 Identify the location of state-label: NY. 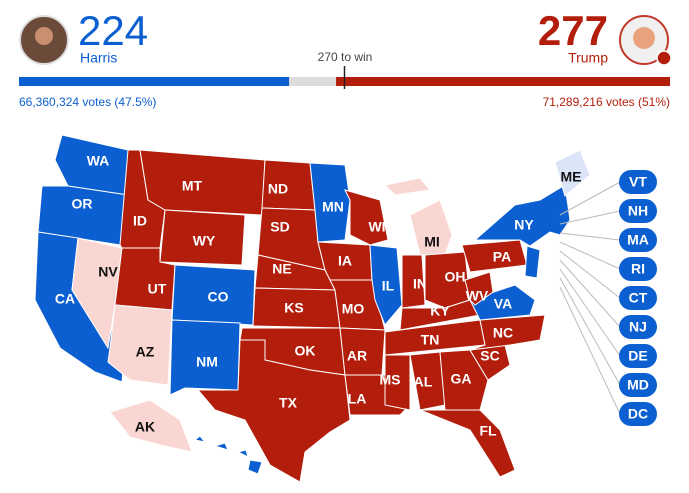
(524, 225).